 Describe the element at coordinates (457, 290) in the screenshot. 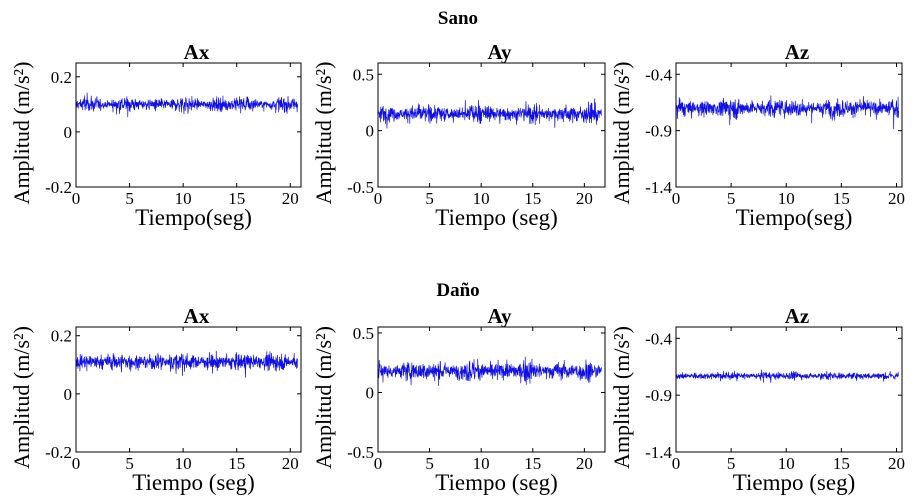

I see `group-title: Daño` at that location.